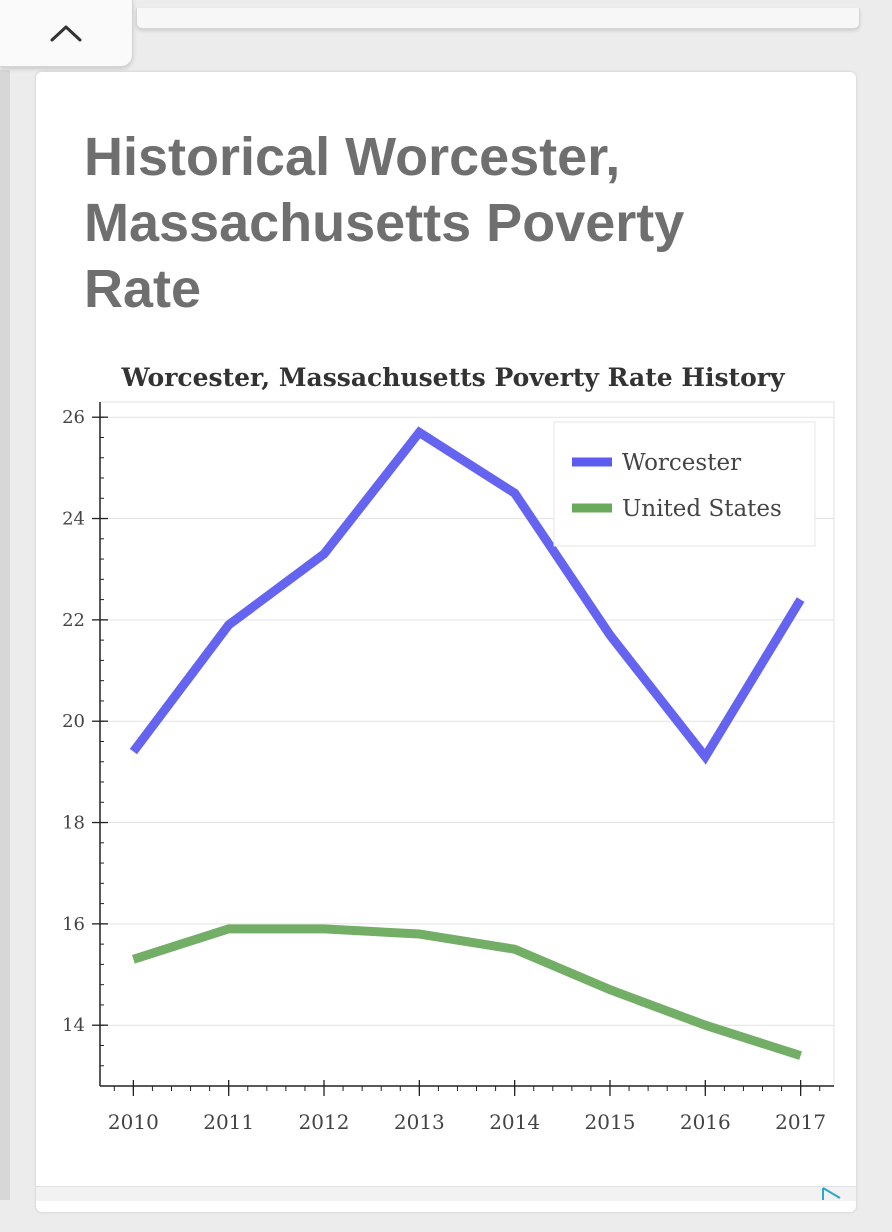  I want to click on chevron-up-icon, so click(66, 33).